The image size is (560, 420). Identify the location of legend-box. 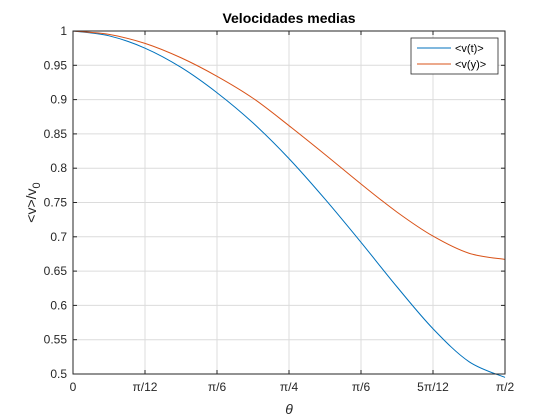
(454, 56).